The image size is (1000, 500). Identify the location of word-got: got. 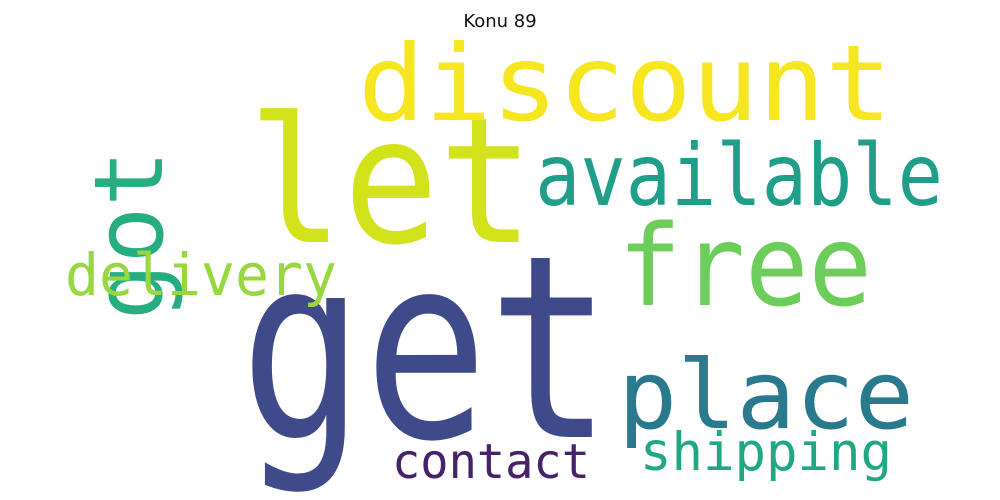
(130, 235).